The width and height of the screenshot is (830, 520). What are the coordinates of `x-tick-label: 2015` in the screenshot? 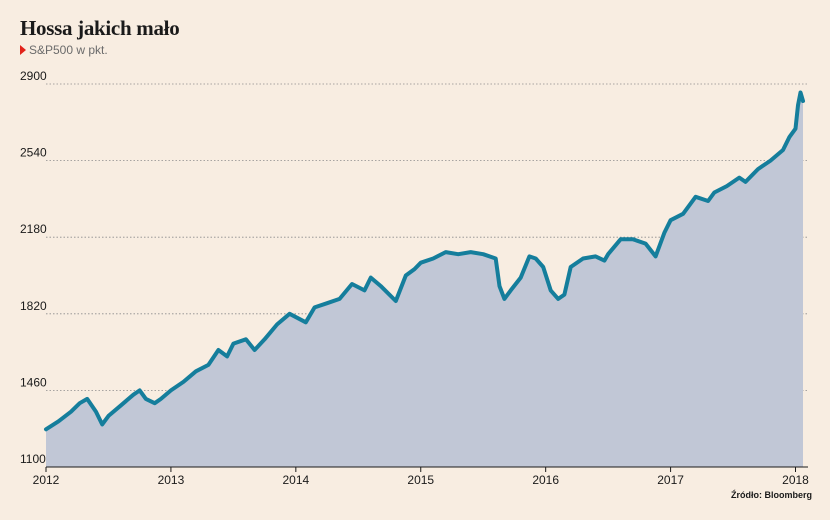 It's located at (420, 480).